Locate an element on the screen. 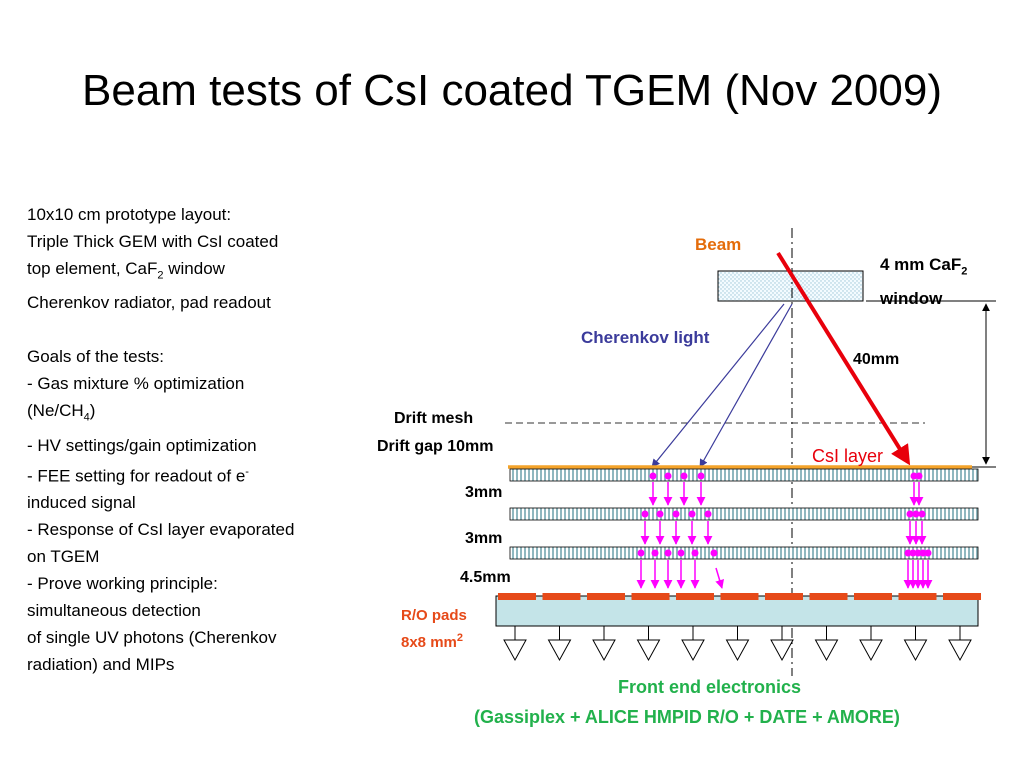  goal-5-line-1: - Prove working principle: is located at coordinates (122, 584).